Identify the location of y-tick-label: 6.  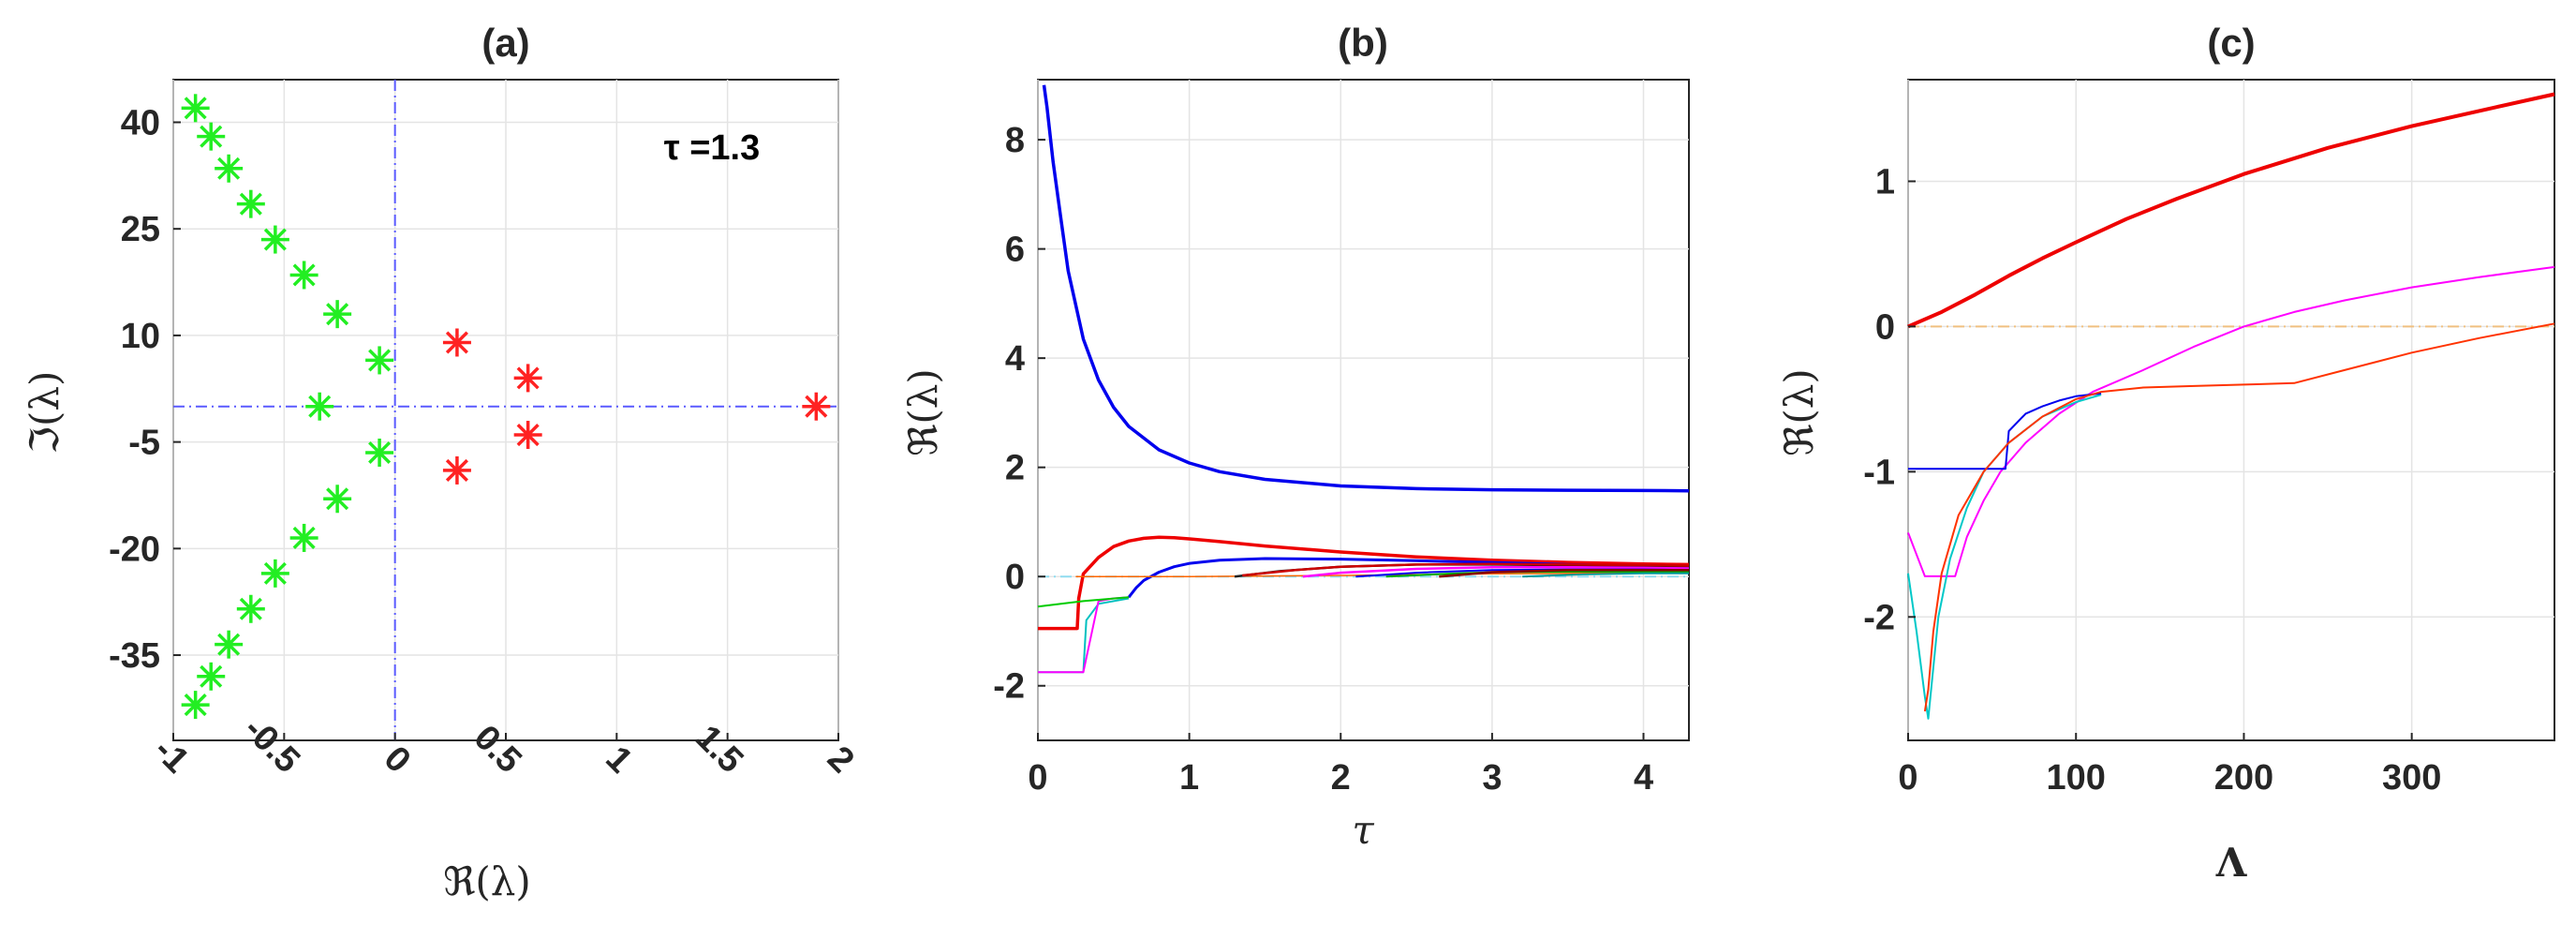
(1015, 250).